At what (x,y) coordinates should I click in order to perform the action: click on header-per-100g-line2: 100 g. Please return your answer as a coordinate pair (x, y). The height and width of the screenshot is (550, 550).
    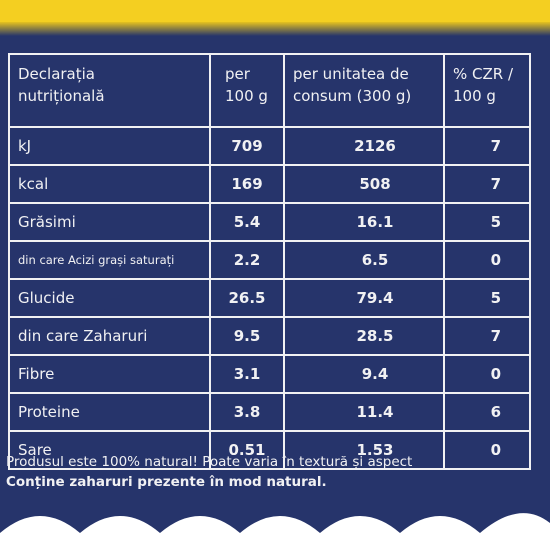
    Looking at the image, I should click on (246, 96).